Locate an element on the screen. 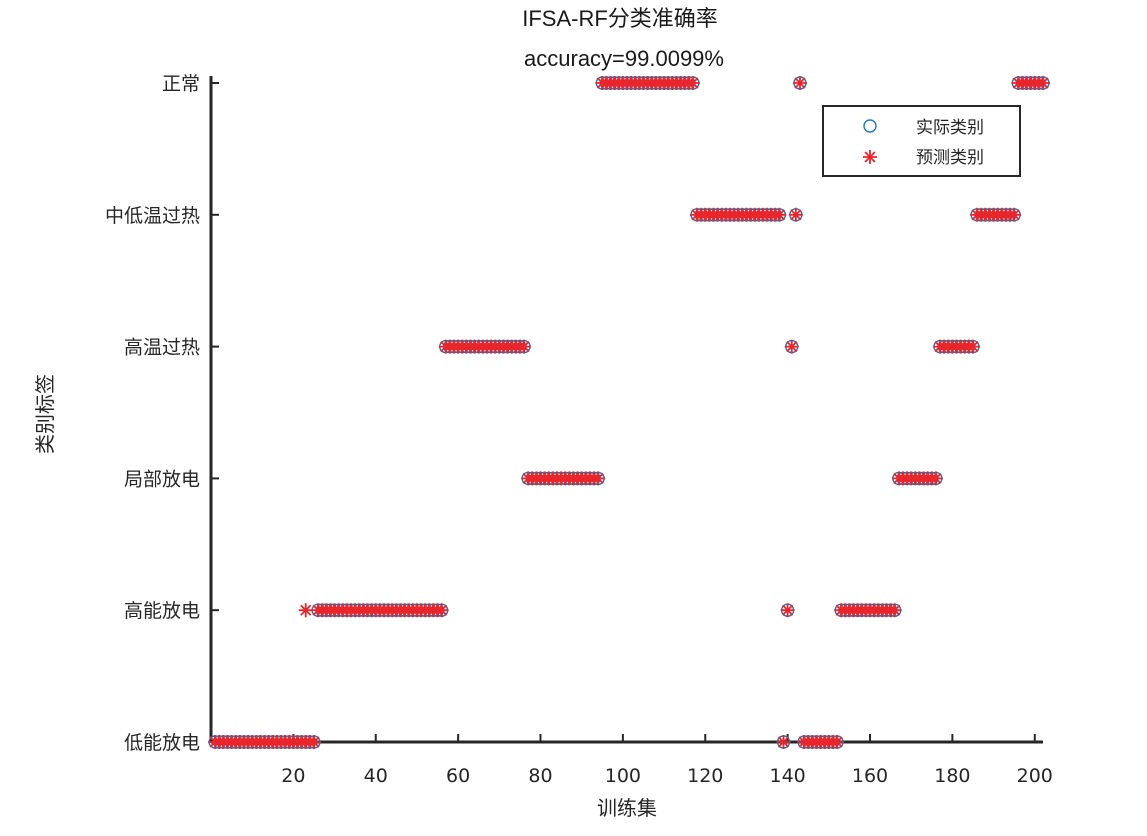 Image resolution: width=1147 pixels, height=836 pixels. y-tick-label: 中低温过热 is located at coordinates (152, 216).